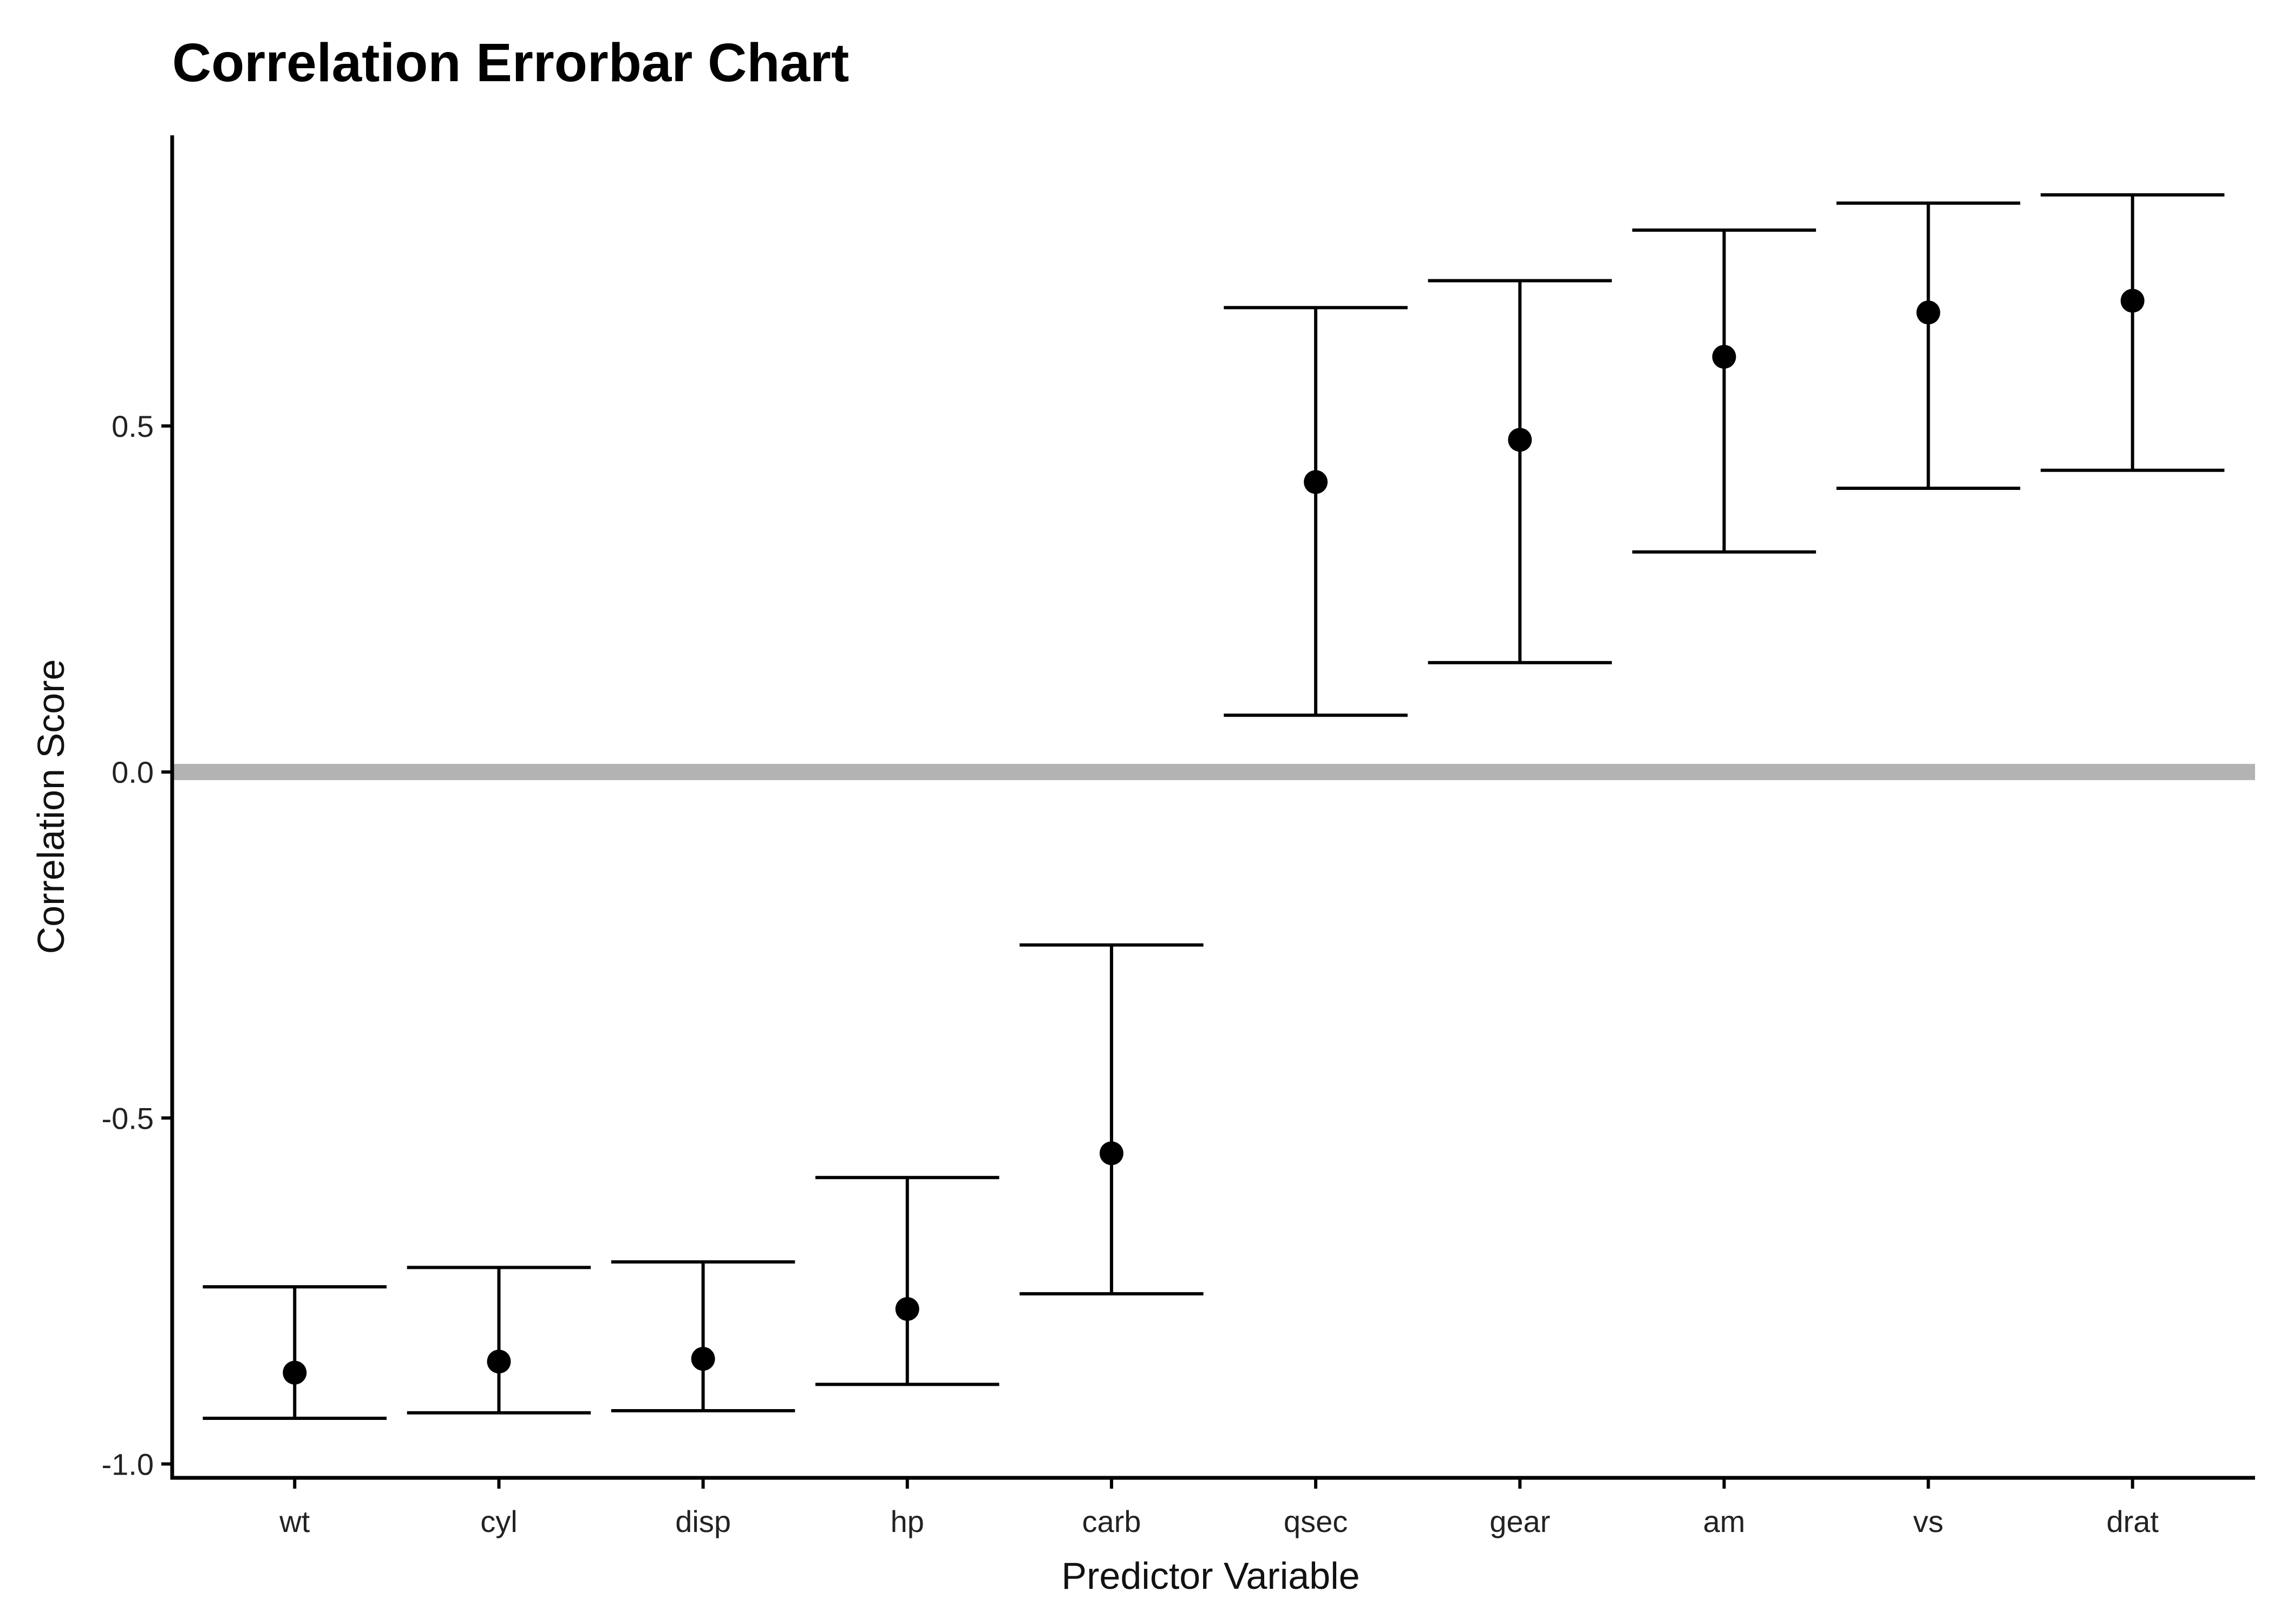 The image size is (2274, 1624). Describe the element at coordinates (1724, 391) in the screenshot. I see `errorbar-am` at that location.